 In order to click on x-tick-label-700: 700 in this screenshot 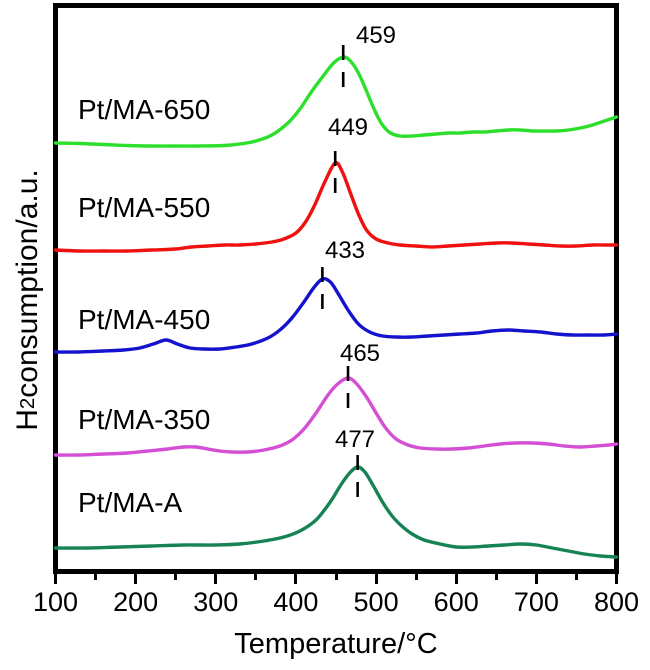, I will do `click(536, 602)`.